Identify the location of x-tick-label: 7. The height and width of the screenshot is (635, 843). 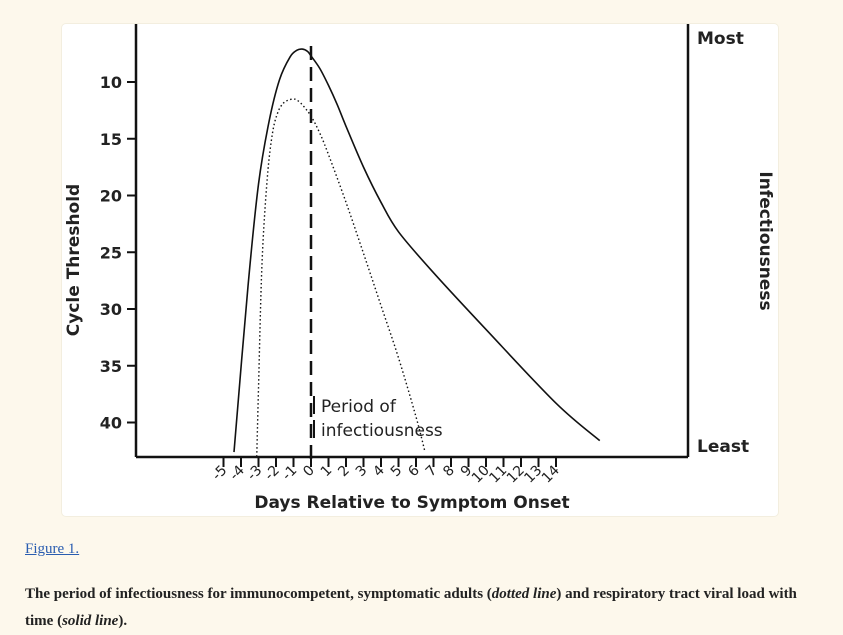
(432, 472).